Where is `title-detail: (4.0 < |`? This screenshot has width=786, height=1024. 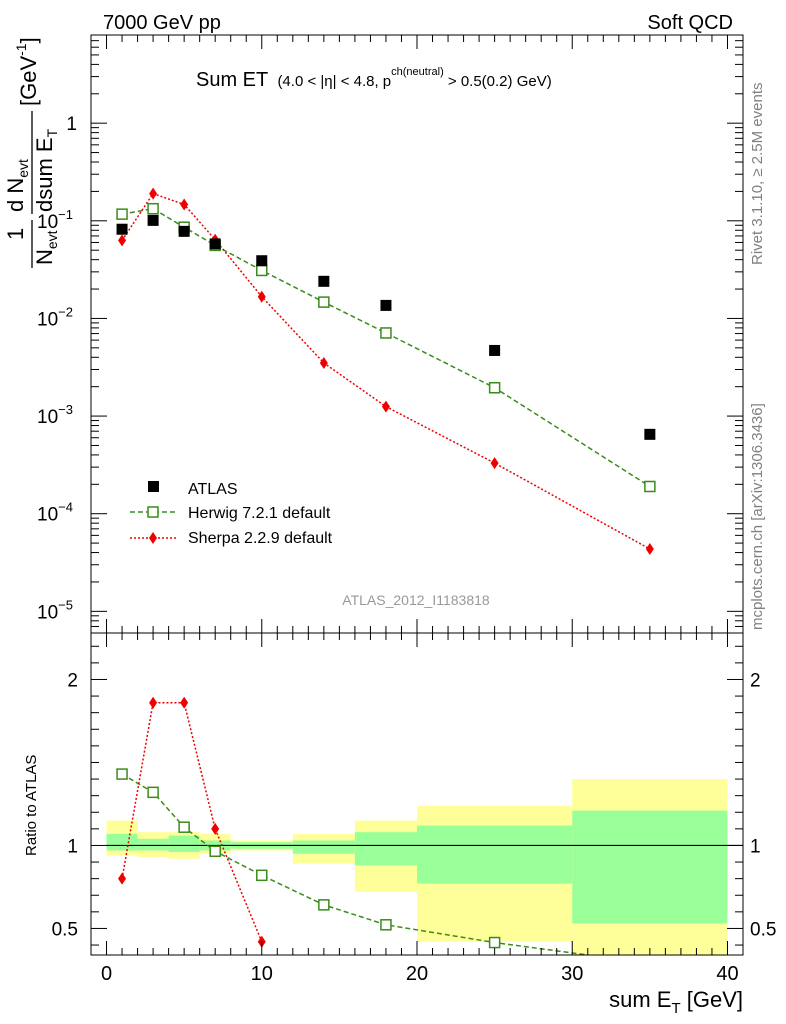
title-detail: (4.0 < | is located at coordinates (300, 81).